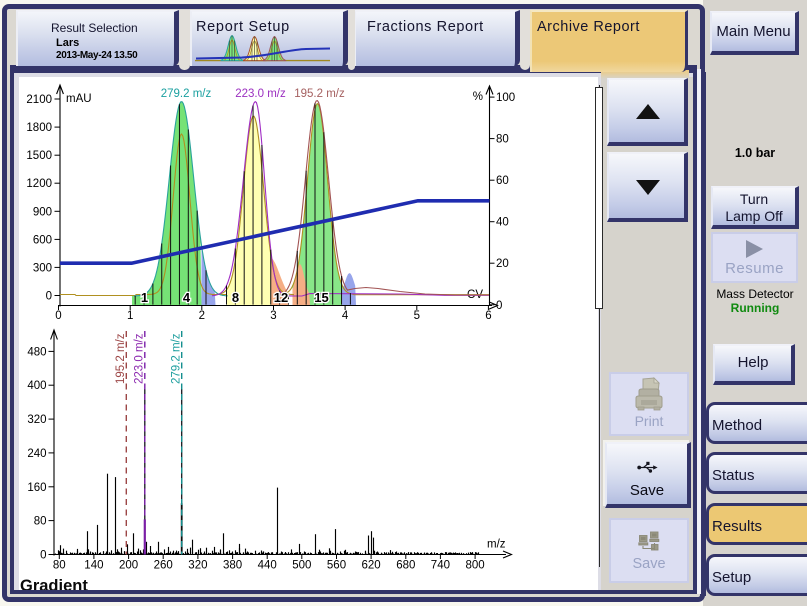 This screenshot has width=807, height=606. I want to click on svg-text: 400, so click(36, 386).